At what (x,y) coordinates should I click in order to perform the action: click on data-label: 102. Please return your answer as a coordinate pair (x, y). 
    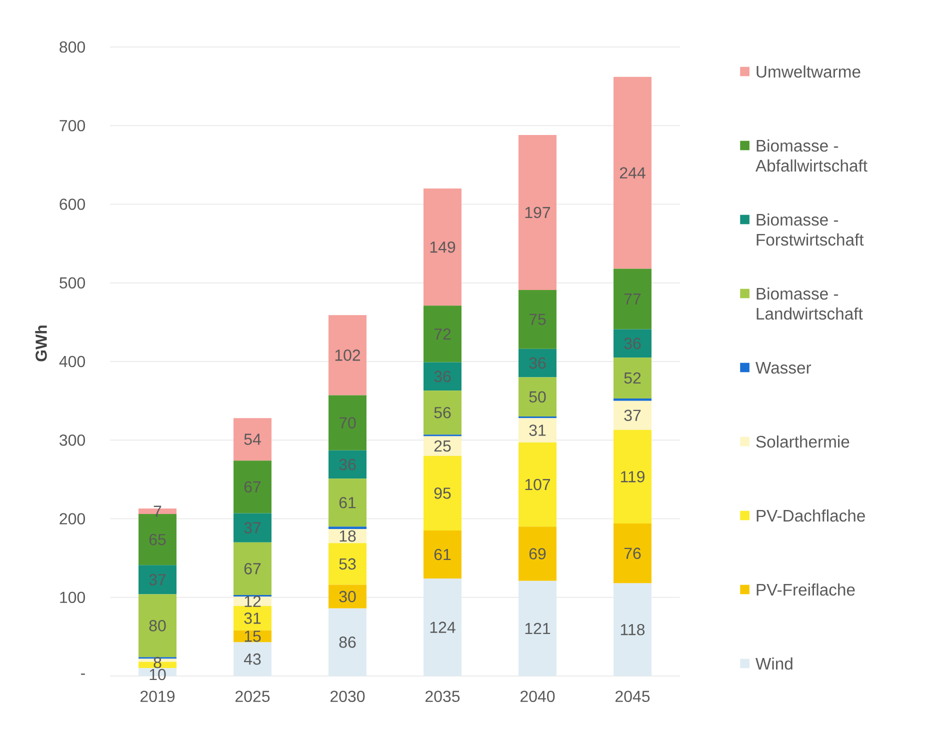
    Looking at the image, I should click on (347, 355).